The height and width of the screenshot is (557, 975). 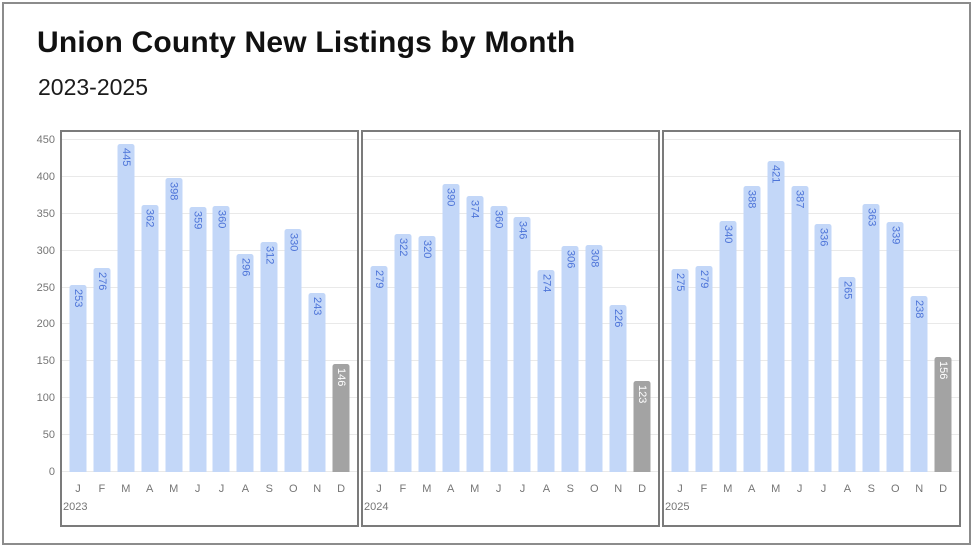 I want to click on bar-slot: 330, so click(x=293, y=302).